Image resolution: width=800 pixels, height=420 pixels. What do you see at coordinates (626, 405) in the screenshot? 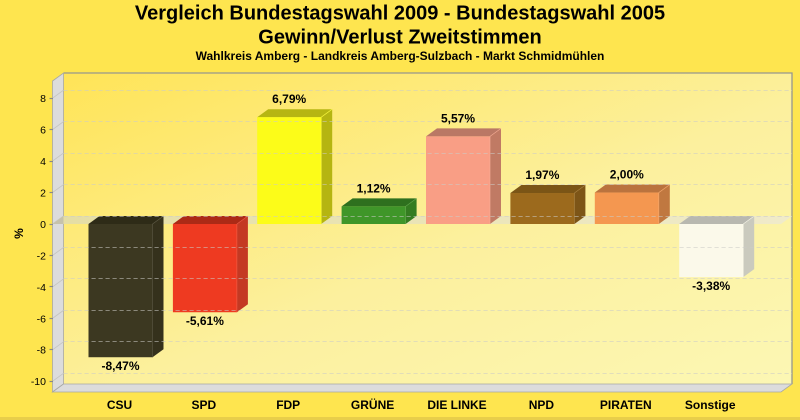
I see `svg-text: PIRATEN` at bounding box center [626, 405].